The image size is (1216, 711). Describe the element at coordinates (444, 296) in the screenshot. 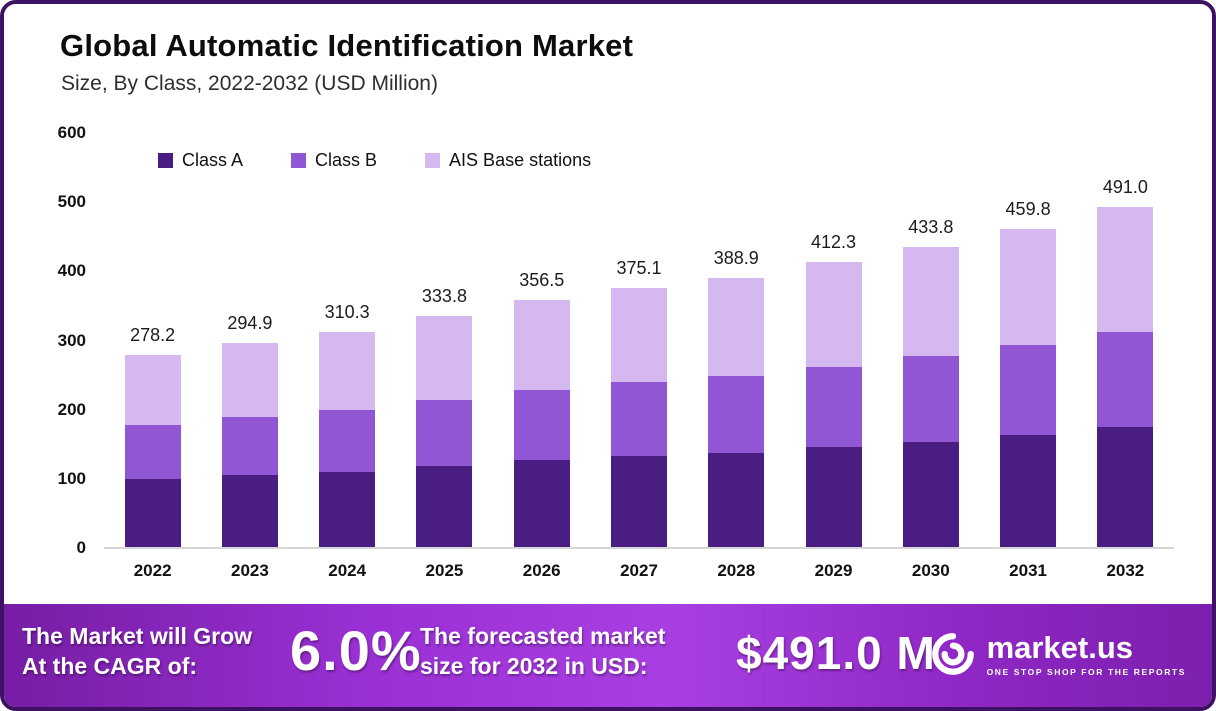

I see `bar-total-label: 333.8` at that location.